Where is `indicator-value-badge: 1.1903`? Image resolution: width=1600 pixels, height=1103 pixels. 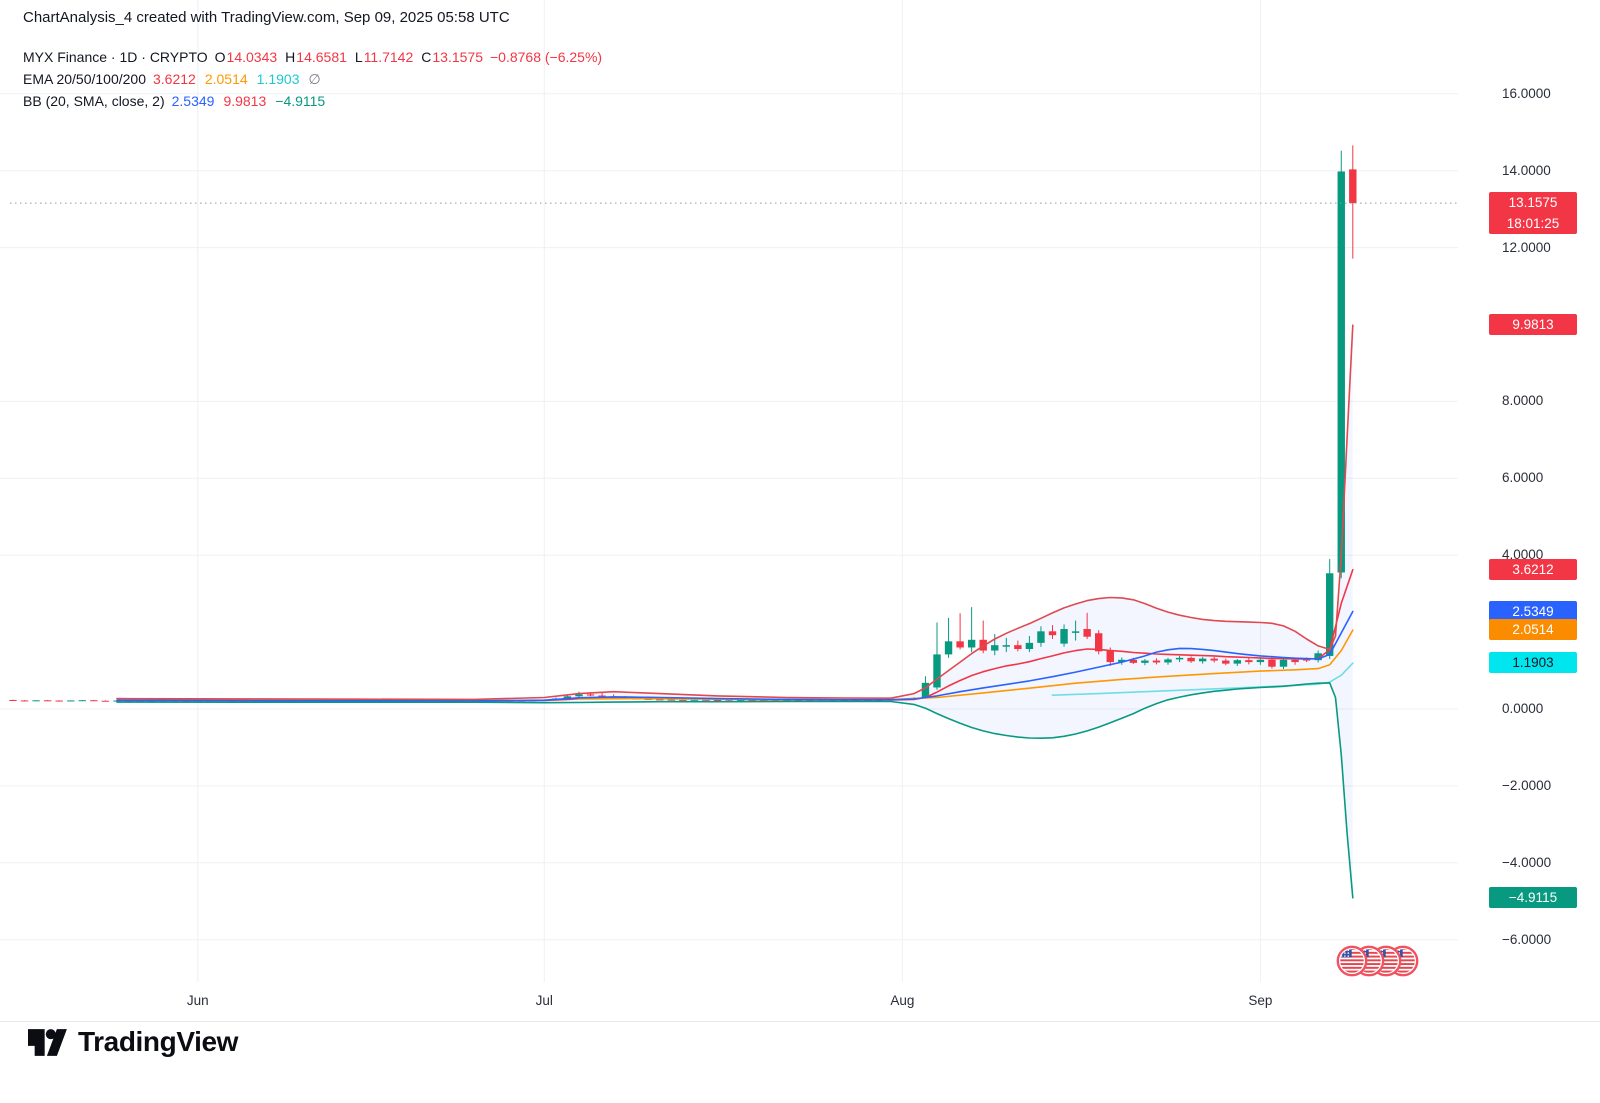
indicator-value-badge: 1.1903 is located at coordinates (1533, 663).